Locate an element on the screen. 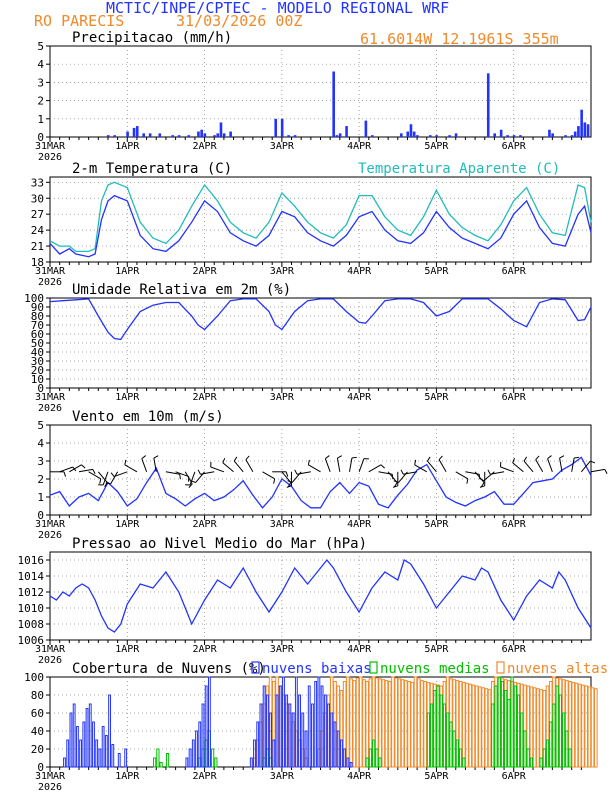 Image resolution: width=612 pixels, height=792 pixels. clouds-xtick-label: 1APR is located at coordinates (127, 776).